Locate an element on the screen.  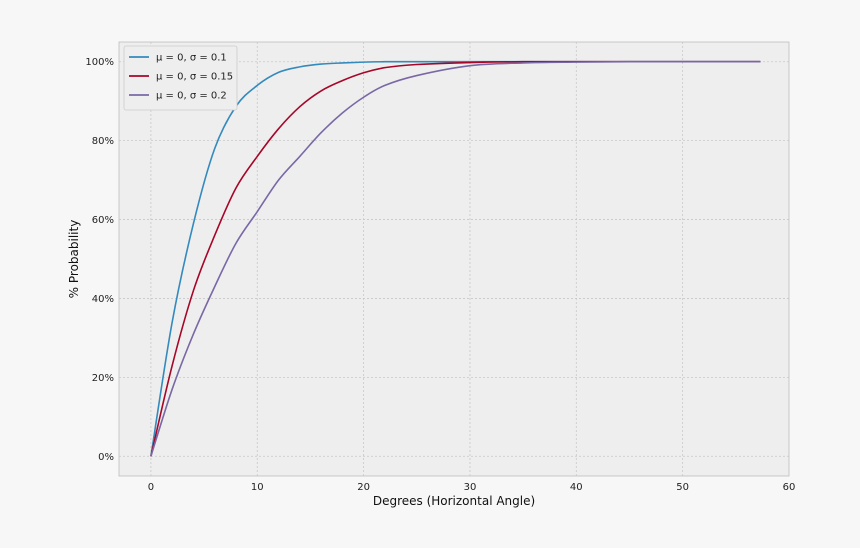
x-tick-label: 30 is located at coordinates (470, 487).